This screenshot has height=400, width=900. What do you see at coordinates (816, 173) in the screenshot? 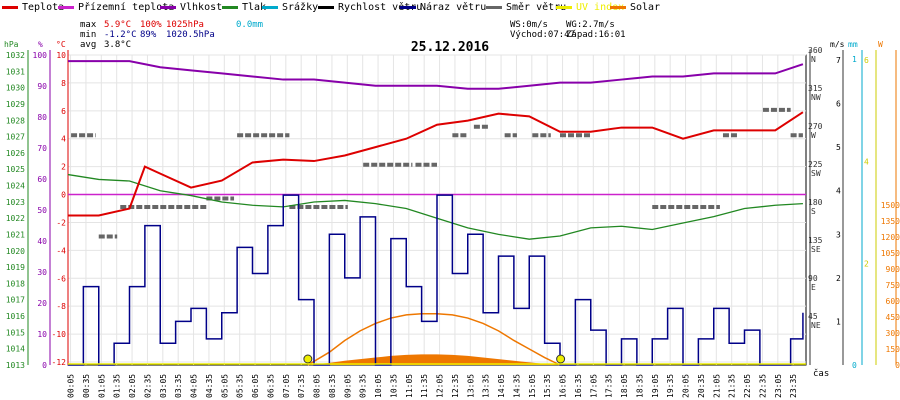
I see `direction-axis-tick: SW` at bounding box center [816, 173].